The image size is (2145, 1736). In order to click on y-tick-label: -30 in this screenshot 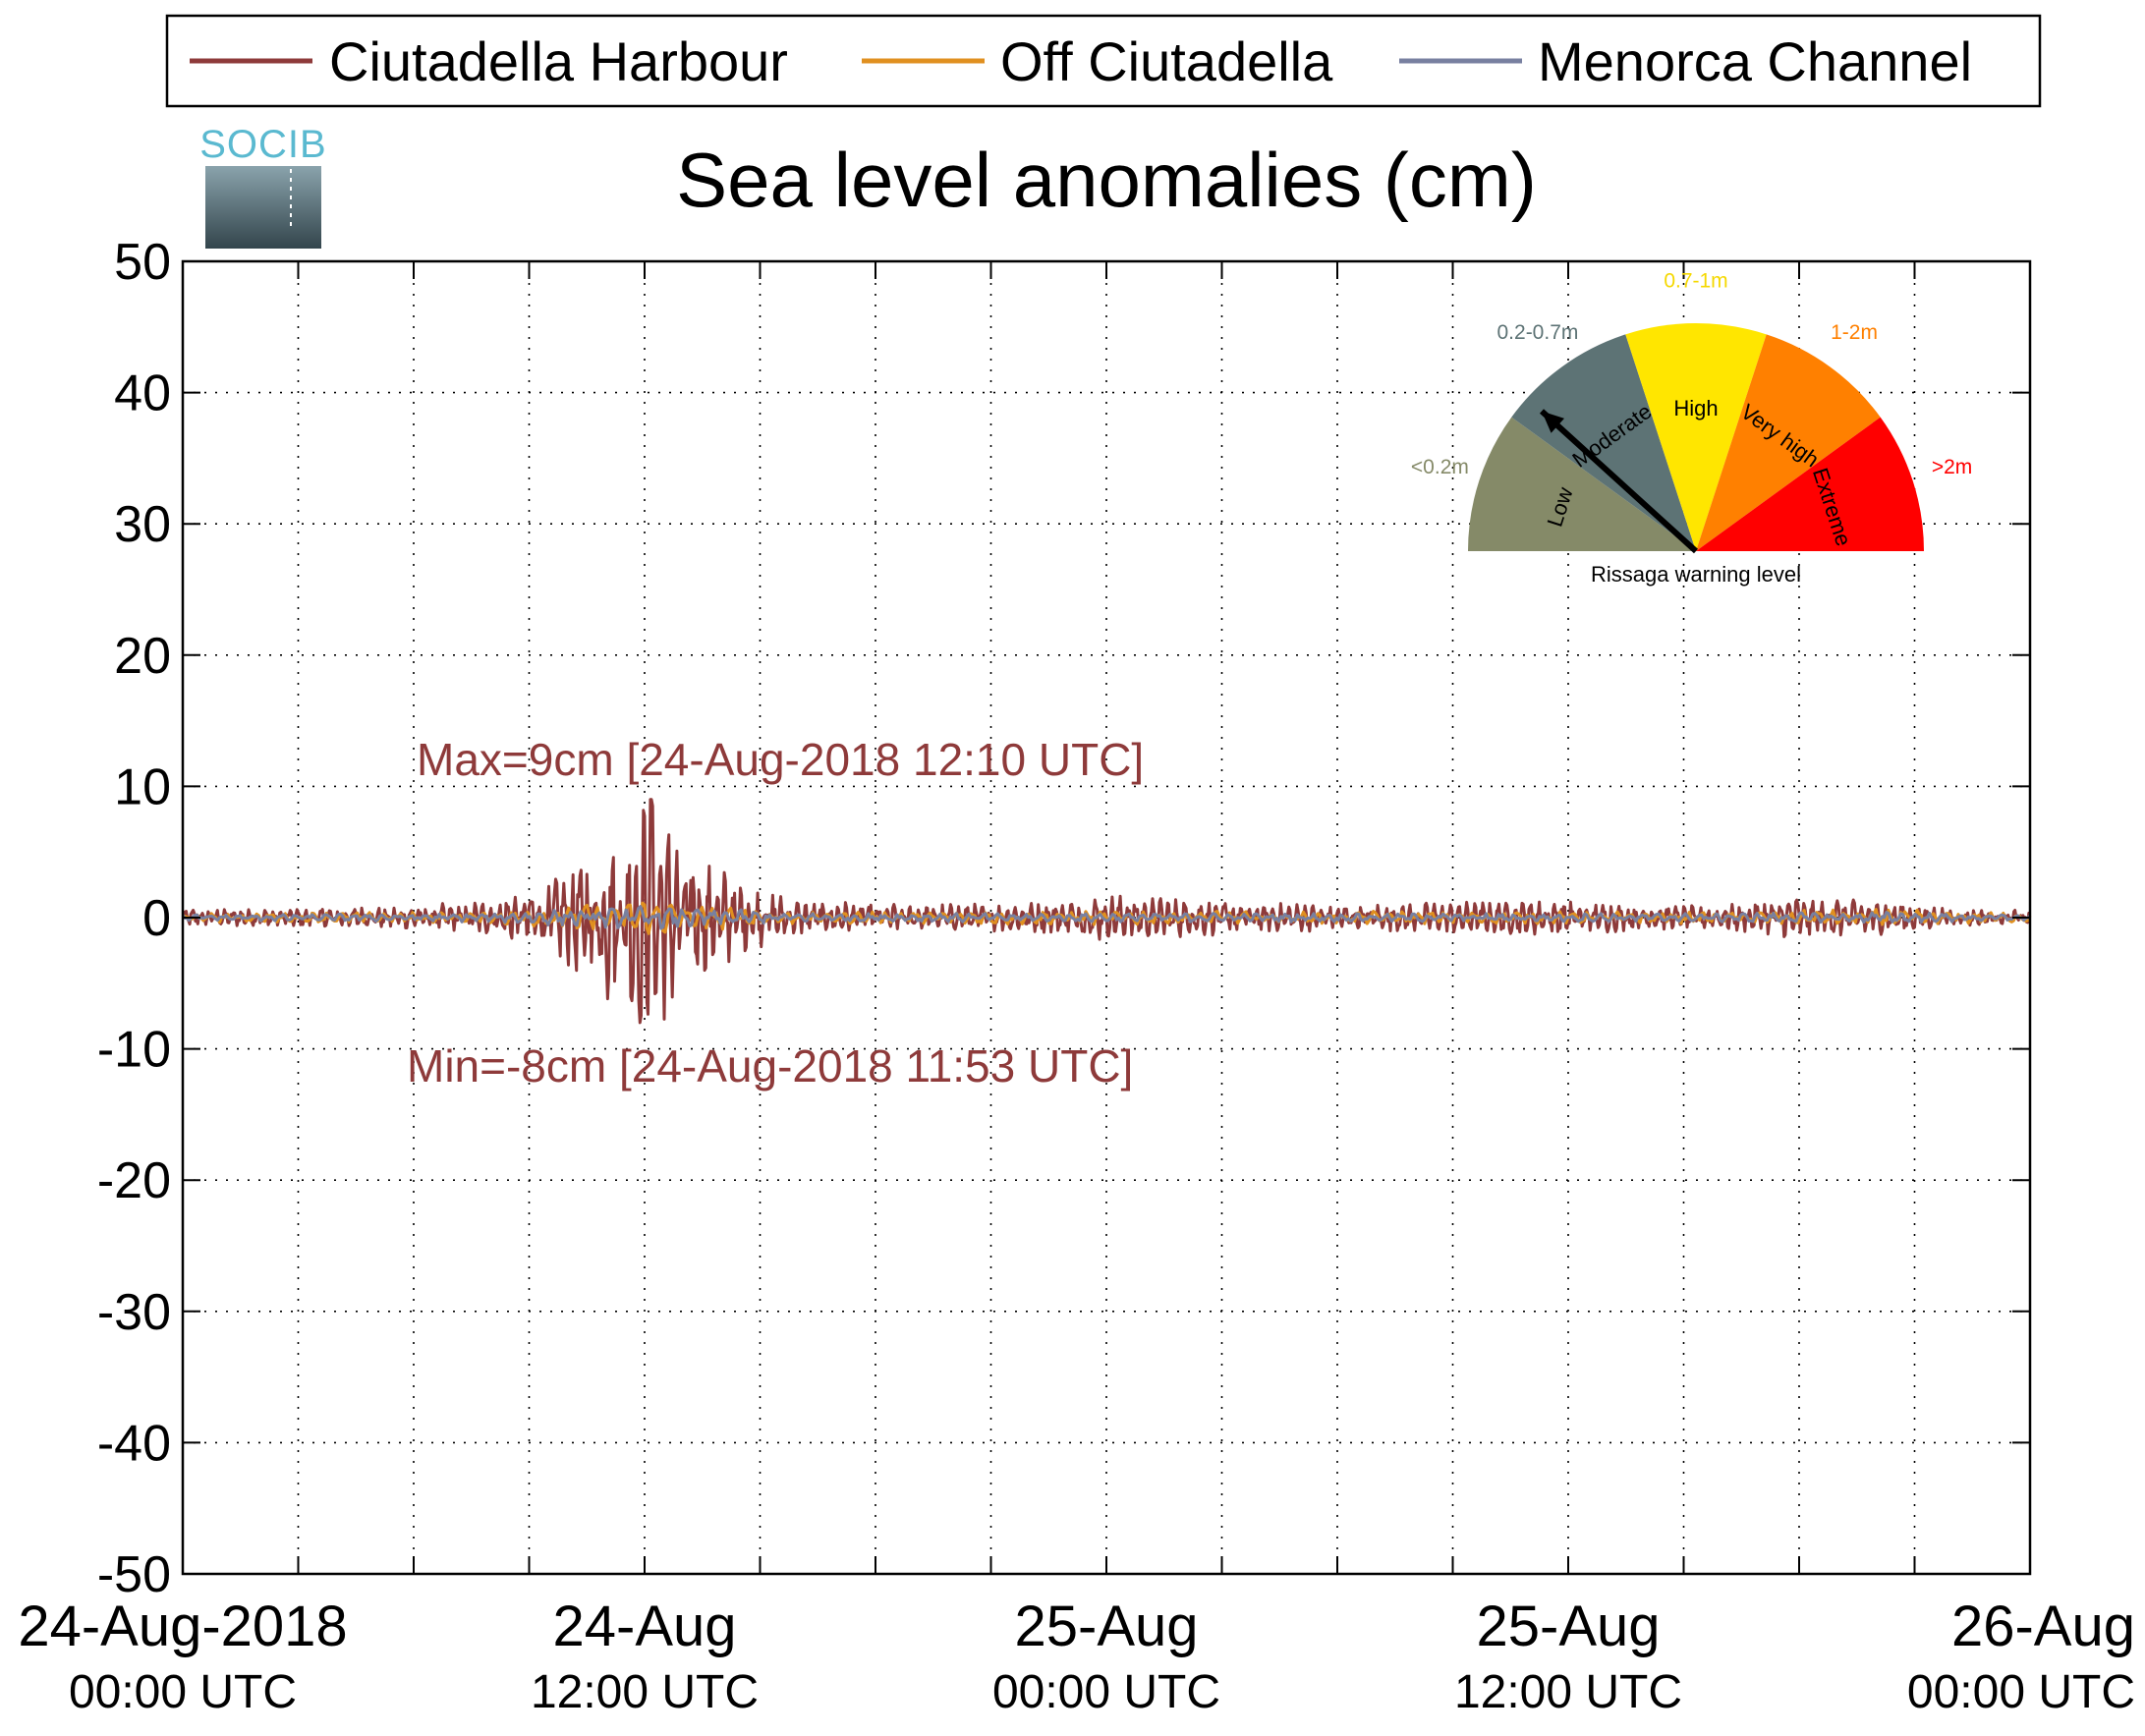, I will do `click(134, 1312)`.